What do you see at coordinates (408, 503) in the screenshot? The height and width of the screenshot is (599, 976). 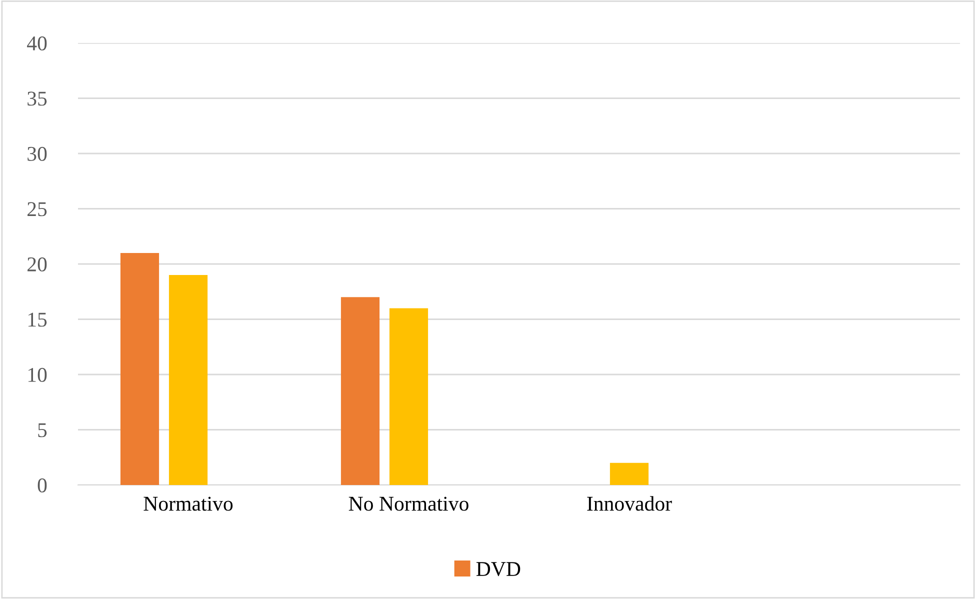 I see `x-tick-label: No Normativo` at bounding box center [408, 503].